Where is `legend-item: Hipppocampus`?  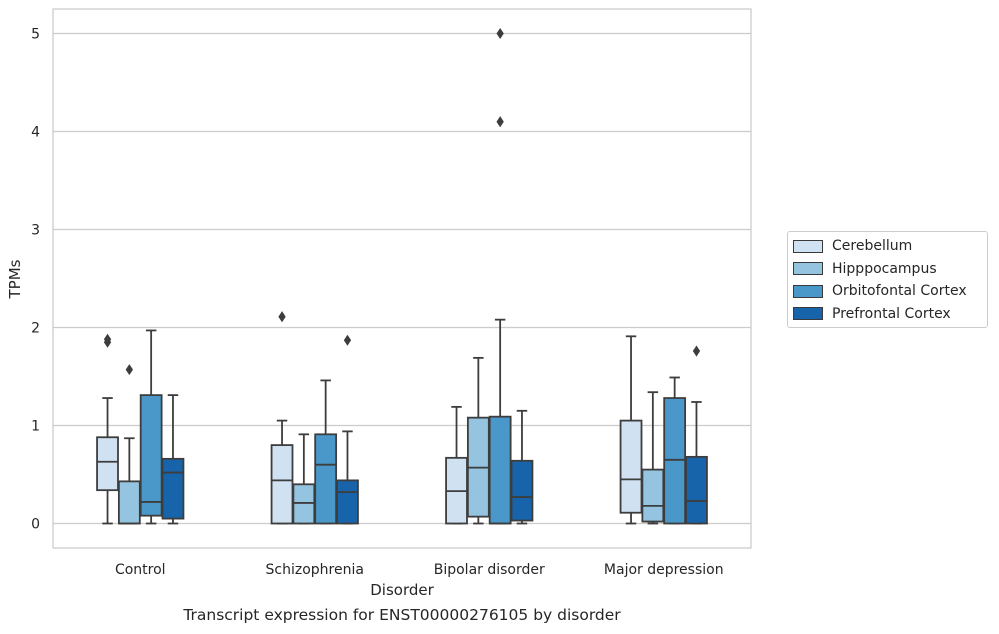 legend-item: Hipppocampus is located at coordinates (887, 269).